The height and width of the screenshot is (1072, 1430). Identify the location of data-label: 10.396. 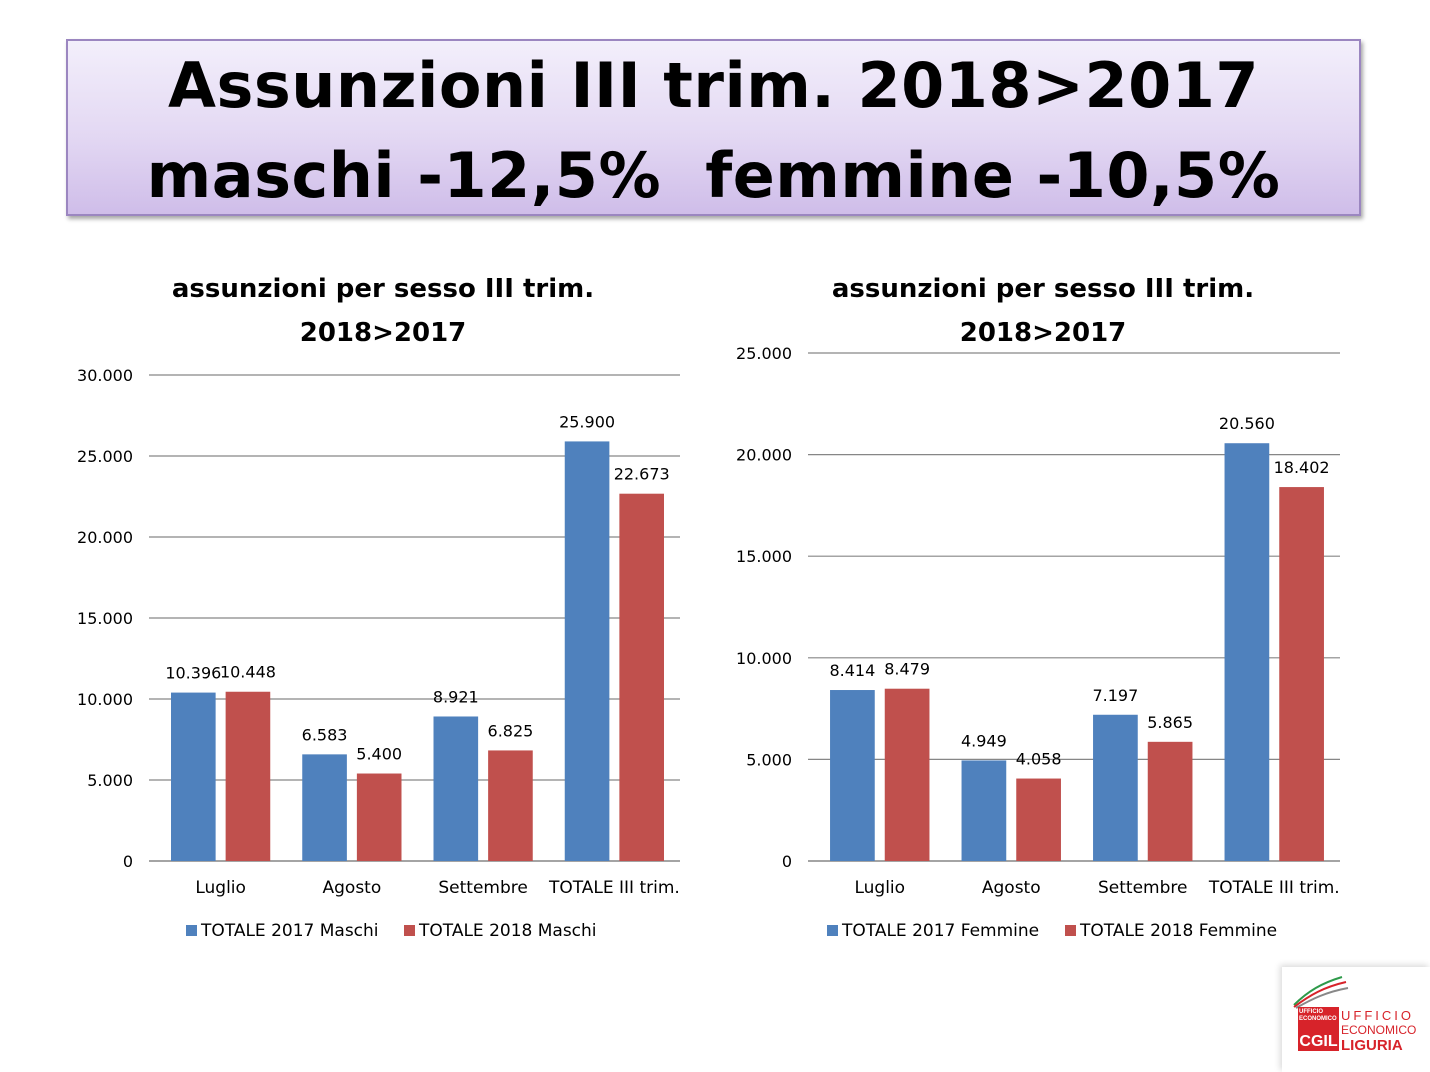
(193, 673).